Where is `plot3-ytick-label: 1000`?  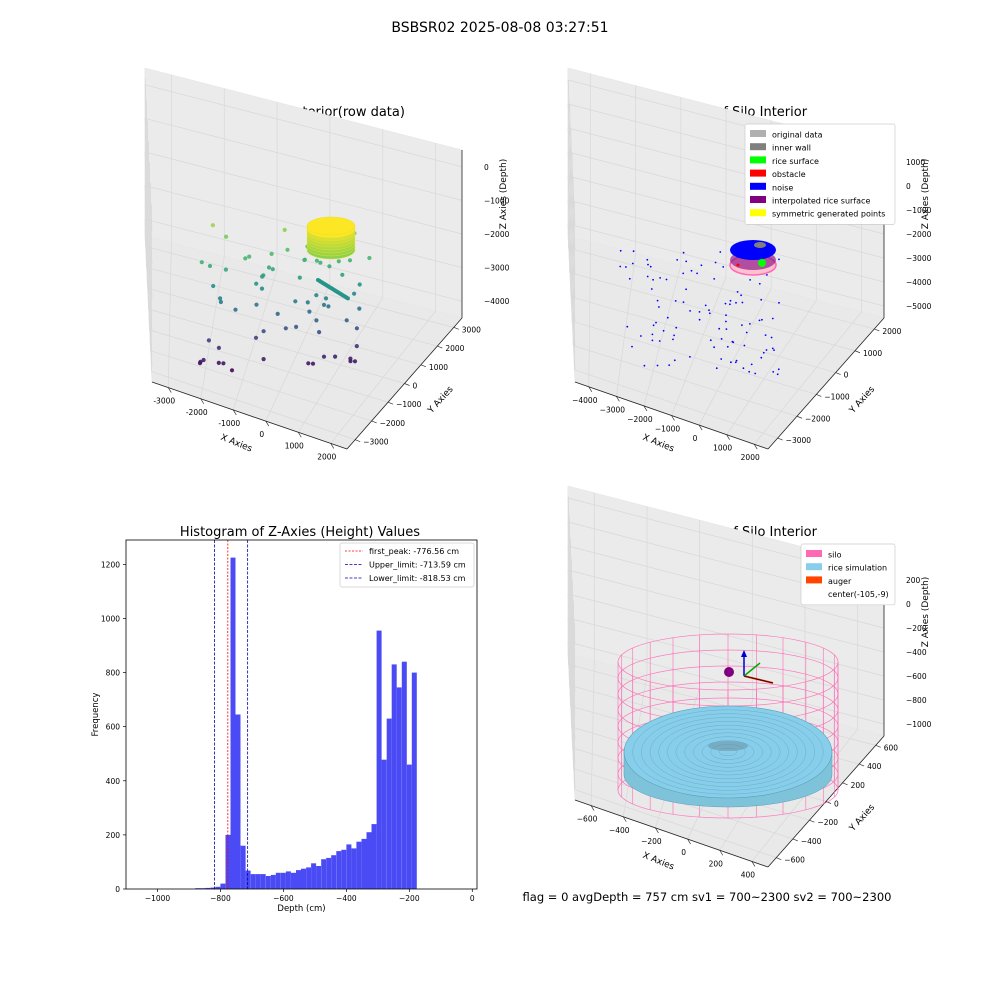 plot3-ytick-label: 1000 is located at coordinates (110, 618).